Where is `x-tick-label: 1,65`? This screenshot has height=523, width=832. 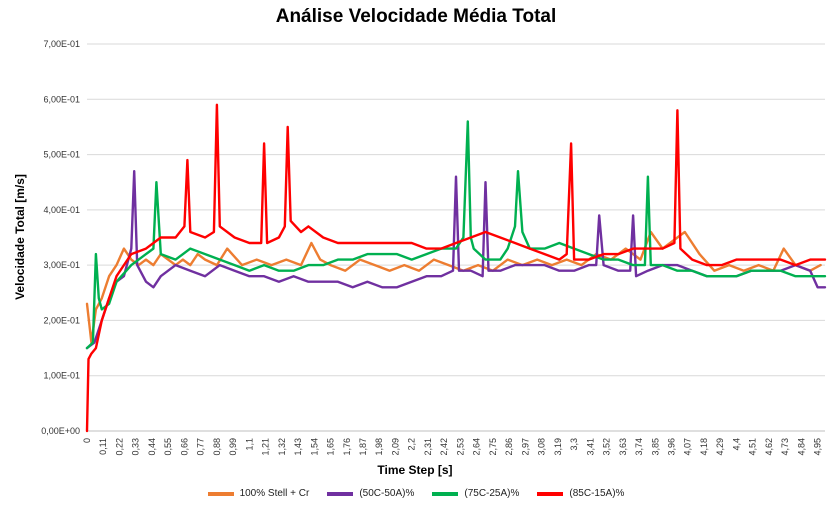
x-tick-label: 1,65 is located at coordinates (331, 447).